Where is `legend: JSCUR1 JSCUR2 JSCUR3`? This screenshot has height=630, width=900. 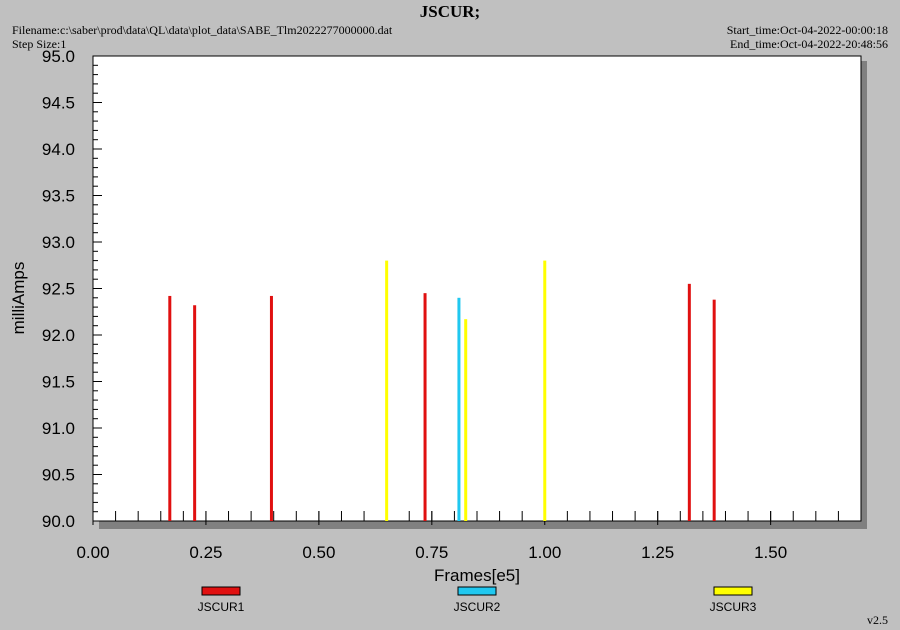
legend: JSCUR1 JSCUR2 JSCUR3 is located at coordinates (477, 600).